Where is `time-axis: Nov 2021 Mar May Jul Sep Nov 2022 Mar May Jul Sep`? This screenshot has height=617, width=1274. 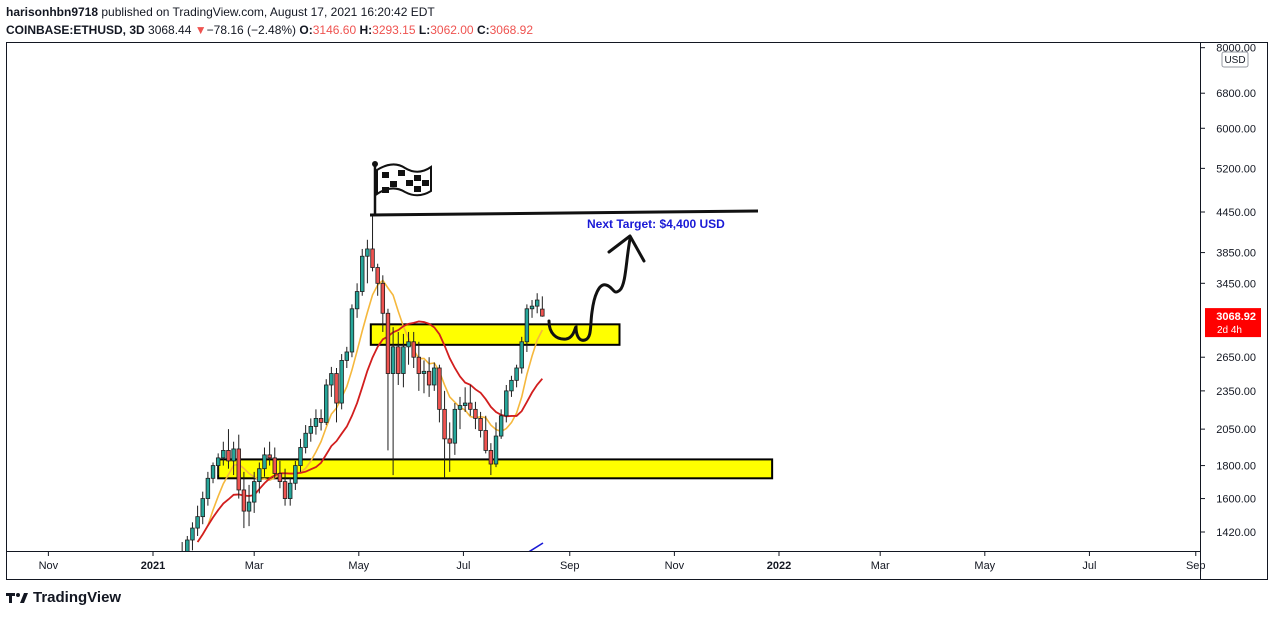 time-axis: Nov 2021 Mar May Jul Sep Nov 2022 Mar May Jul Sep is located at coordinates (606, 561).